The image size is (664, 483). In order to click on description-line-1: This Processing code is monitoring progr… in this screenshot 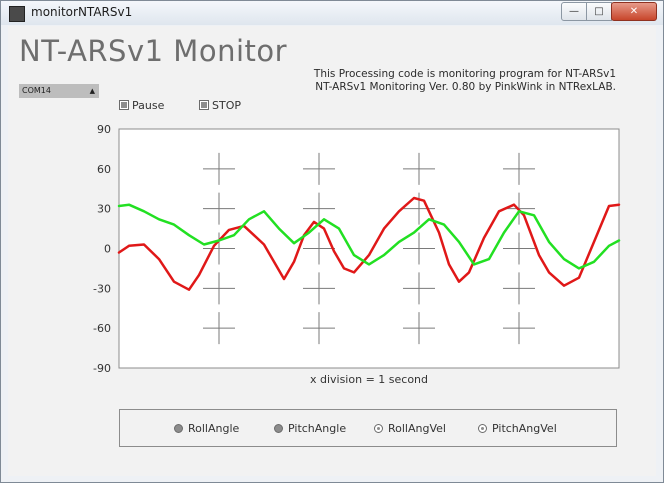, I will do `click(464, 74)`.